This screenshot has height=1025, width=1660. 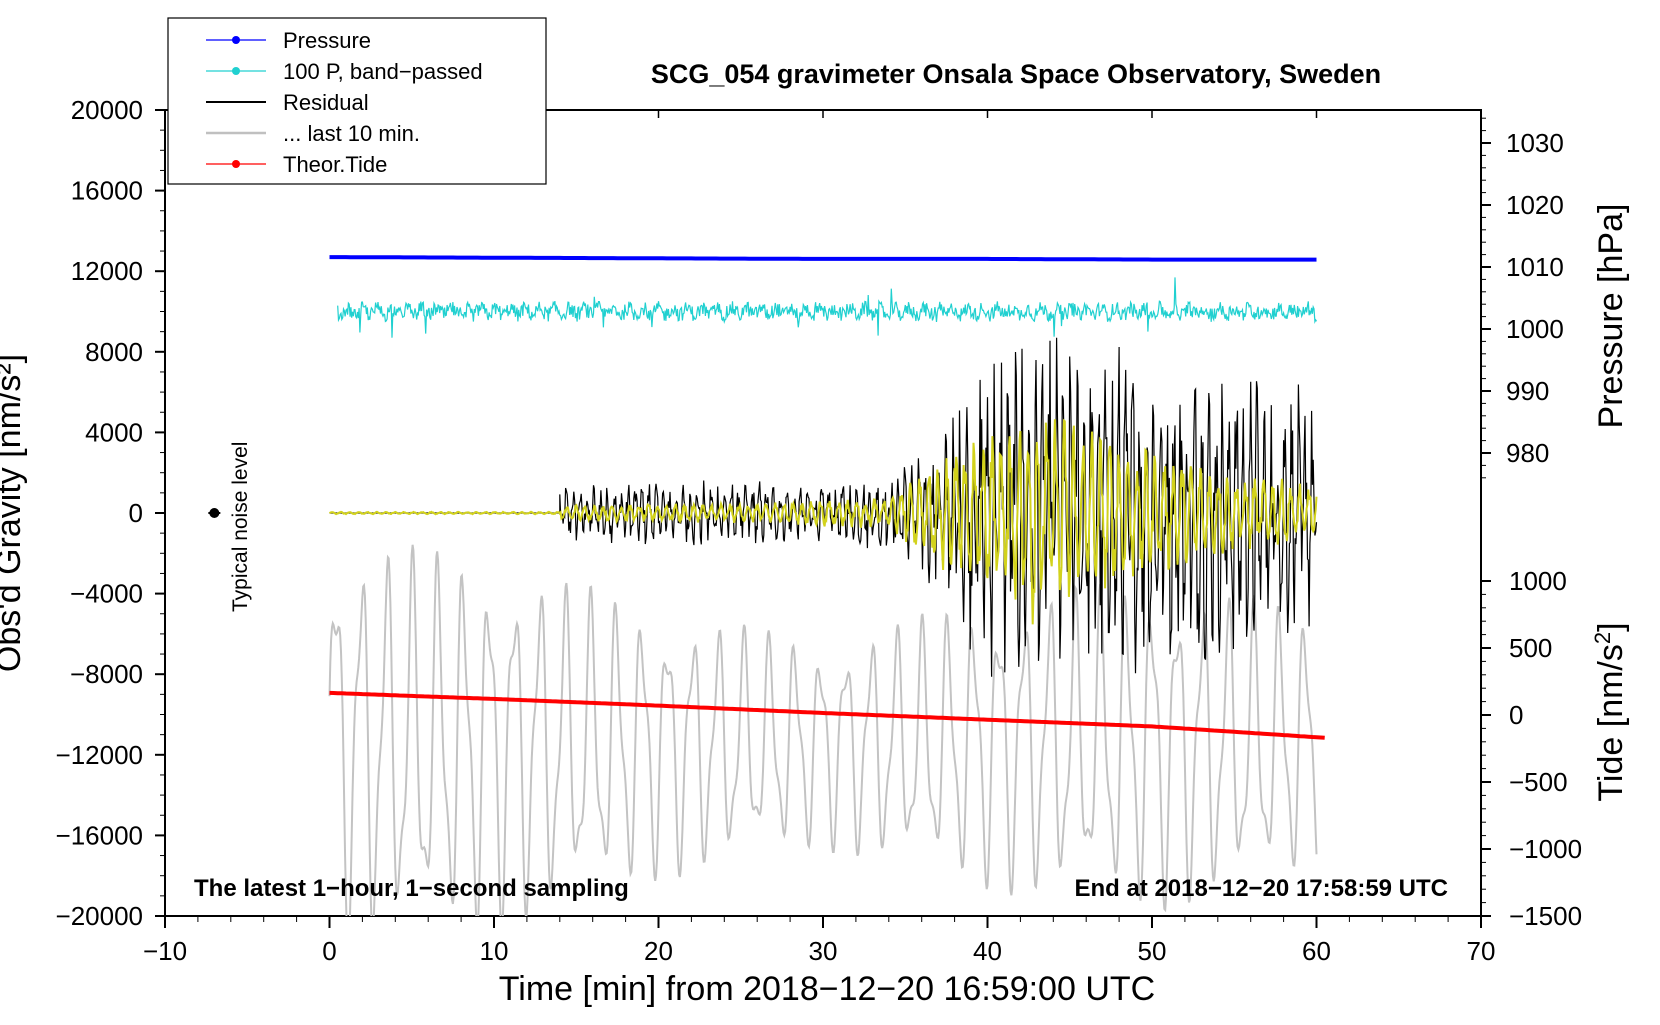 I want to click on x-tick-label: 30, so click(x=823, y=951).